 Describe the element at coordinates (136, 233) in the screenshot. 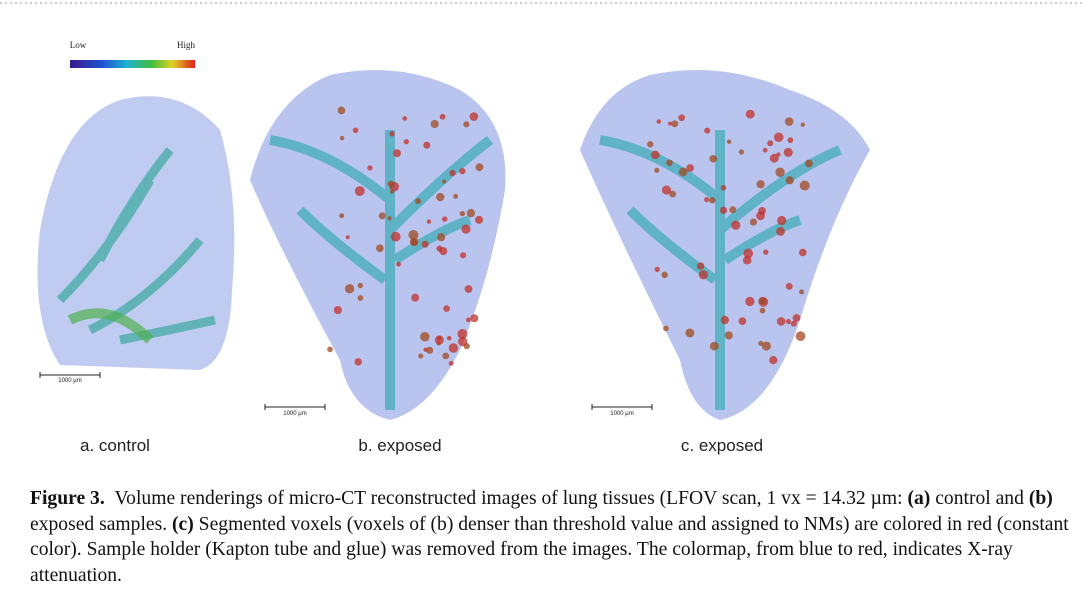

I see `panel-a-image` at that location.